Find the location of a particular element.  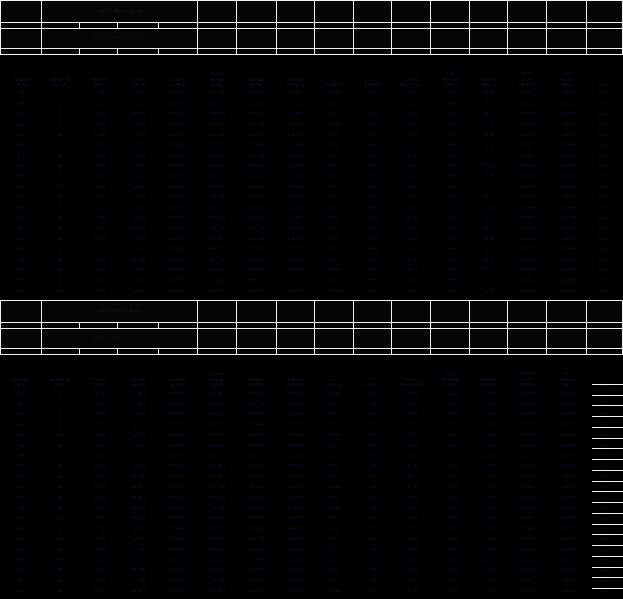

cell-volume: 0.012150 is located at coordinates (178, 435).